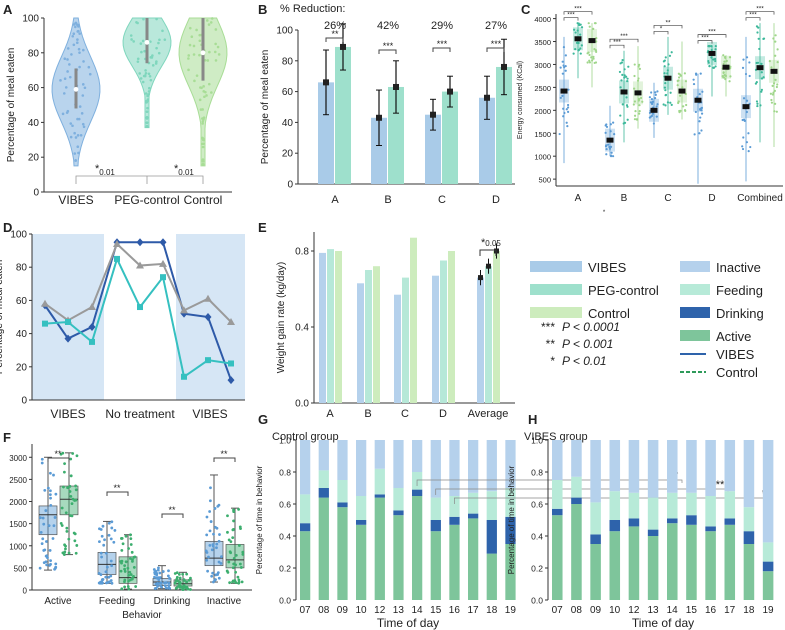 The image size is (785, 630). Describe the element at coordinates (288, 92) in the screenshot. I see `y-tick-label: 60` at that location.